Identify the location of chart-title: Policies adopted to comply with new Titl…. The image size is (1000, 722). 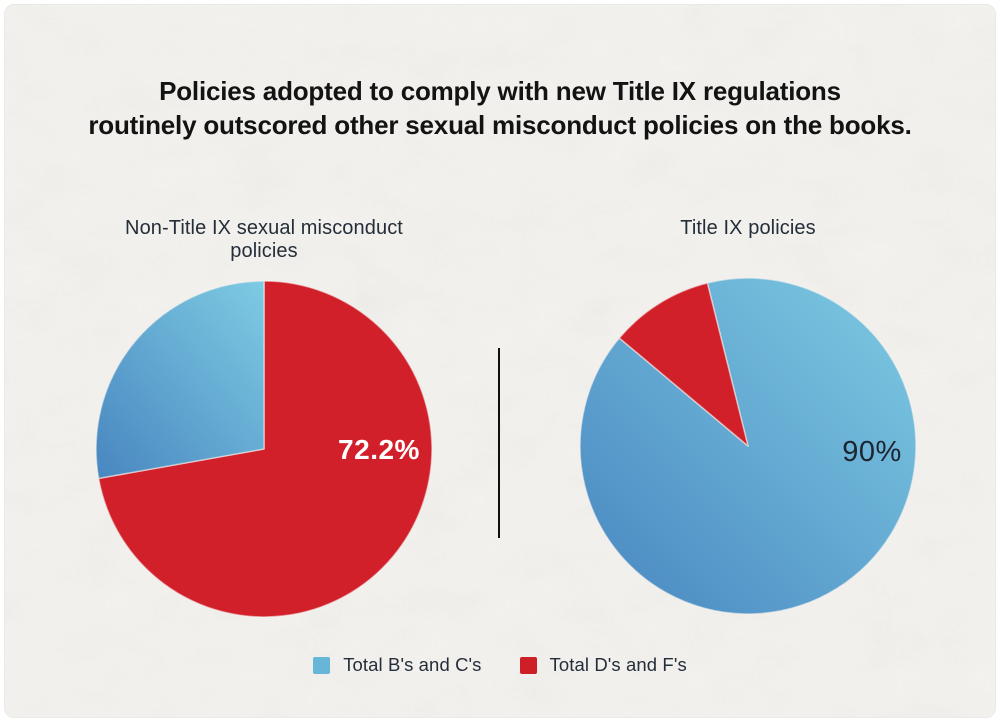
(500, 108).